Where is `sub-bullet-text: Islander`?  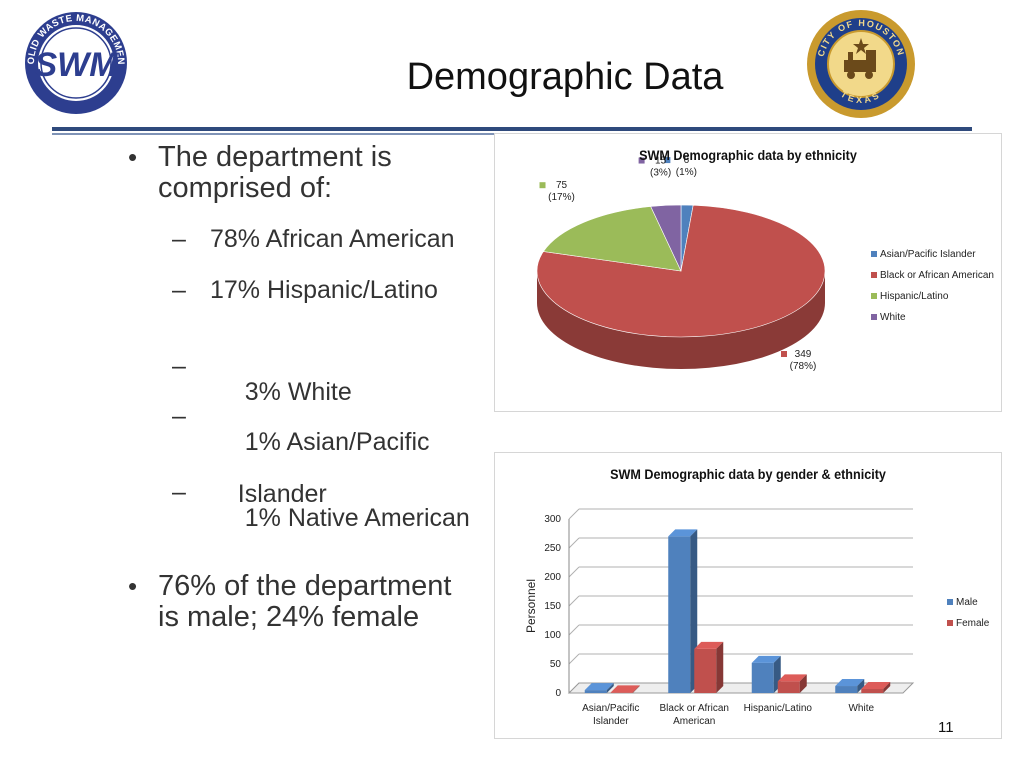
sub-bullet-text: Islander is located at coordinates (282, 494).